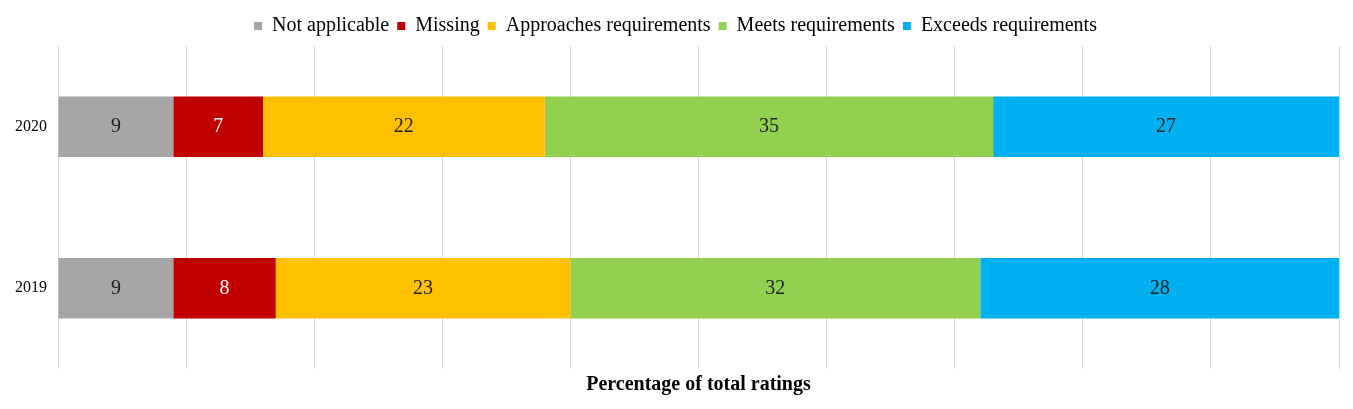 This screenshot has height=409, width=1353. I want to click on data-label: 32, so click(775, 286).